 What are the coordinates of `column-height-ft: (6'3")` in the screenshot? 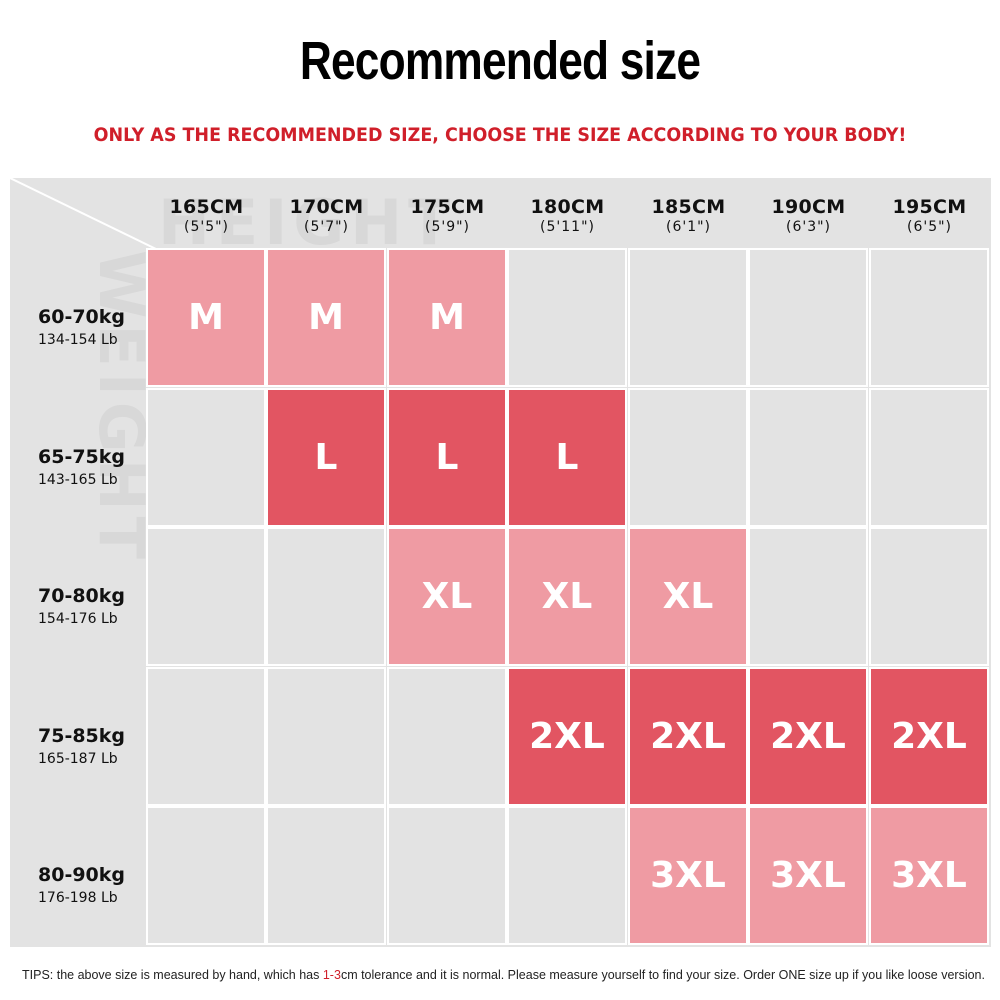 It's located at (808, 227).